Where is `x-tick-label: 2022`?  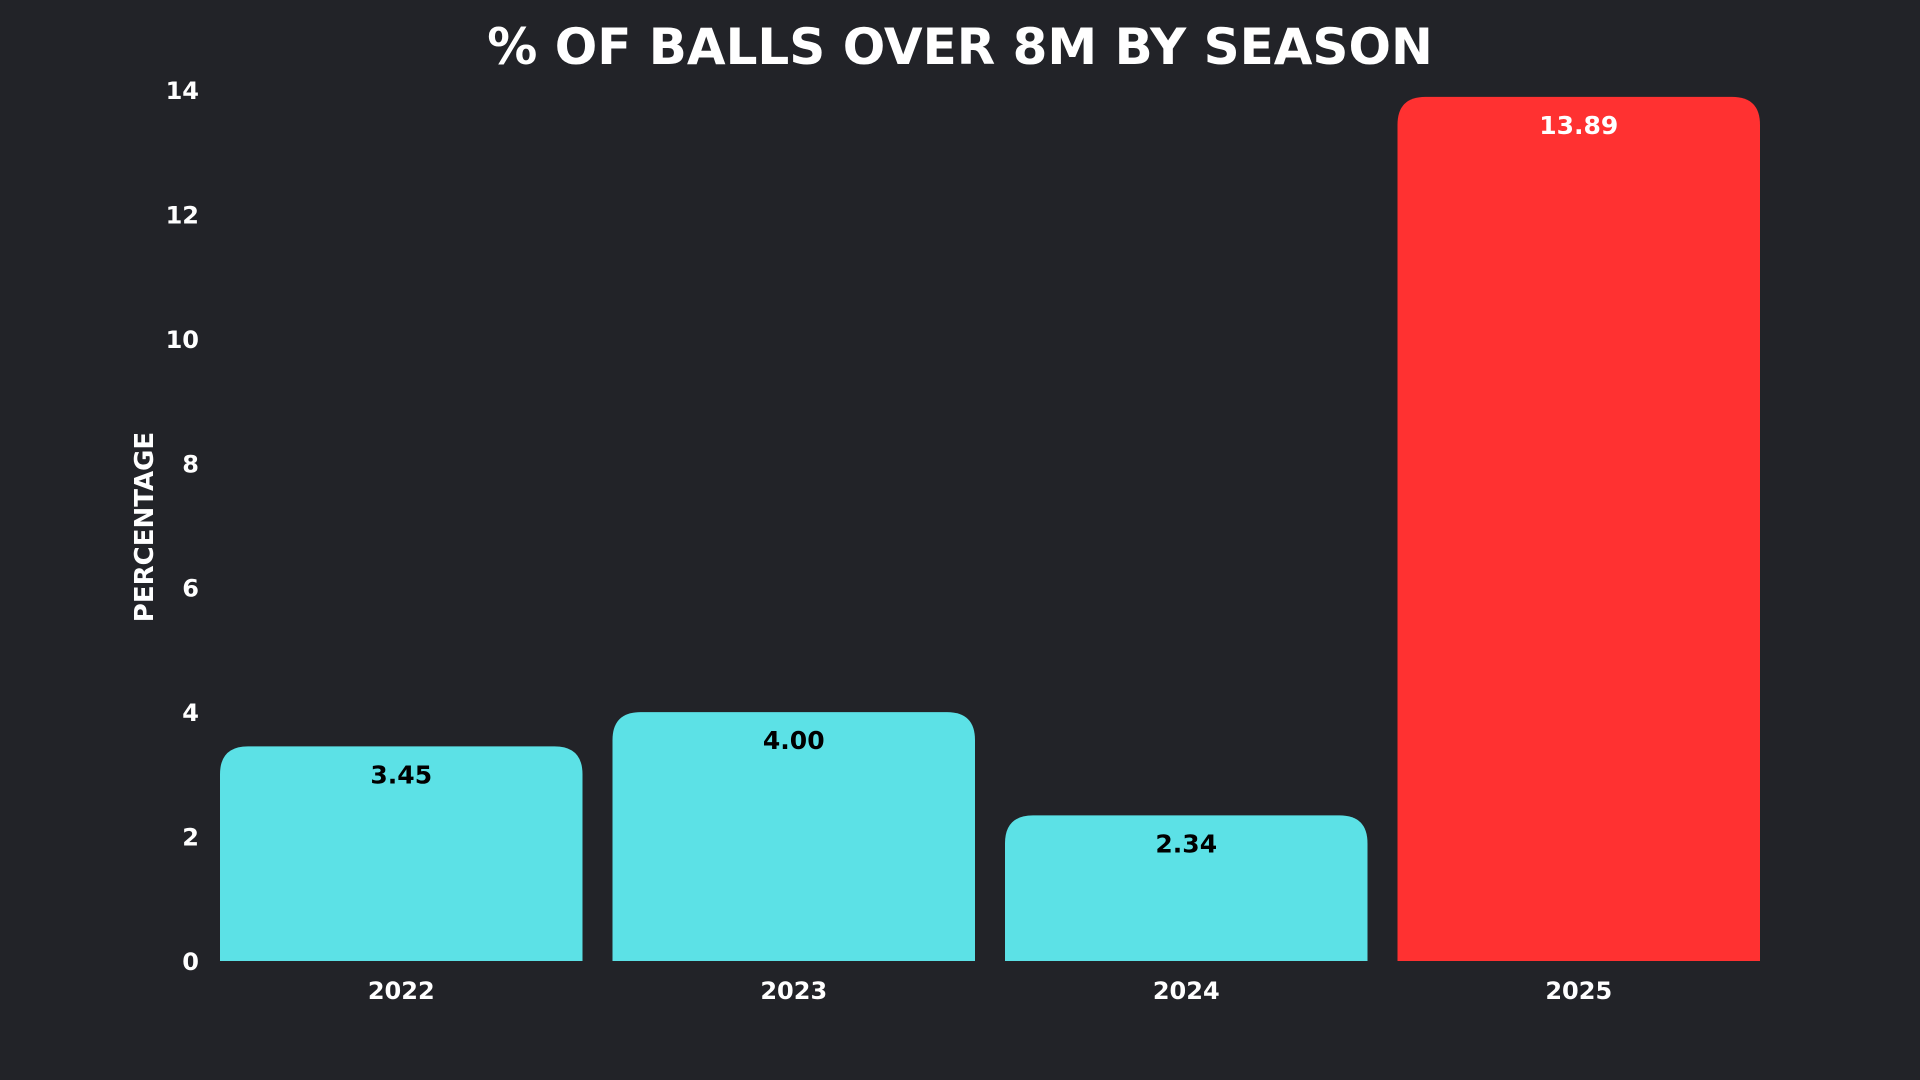 x-tick-label: 2022 is located at coordinates (401, 991).